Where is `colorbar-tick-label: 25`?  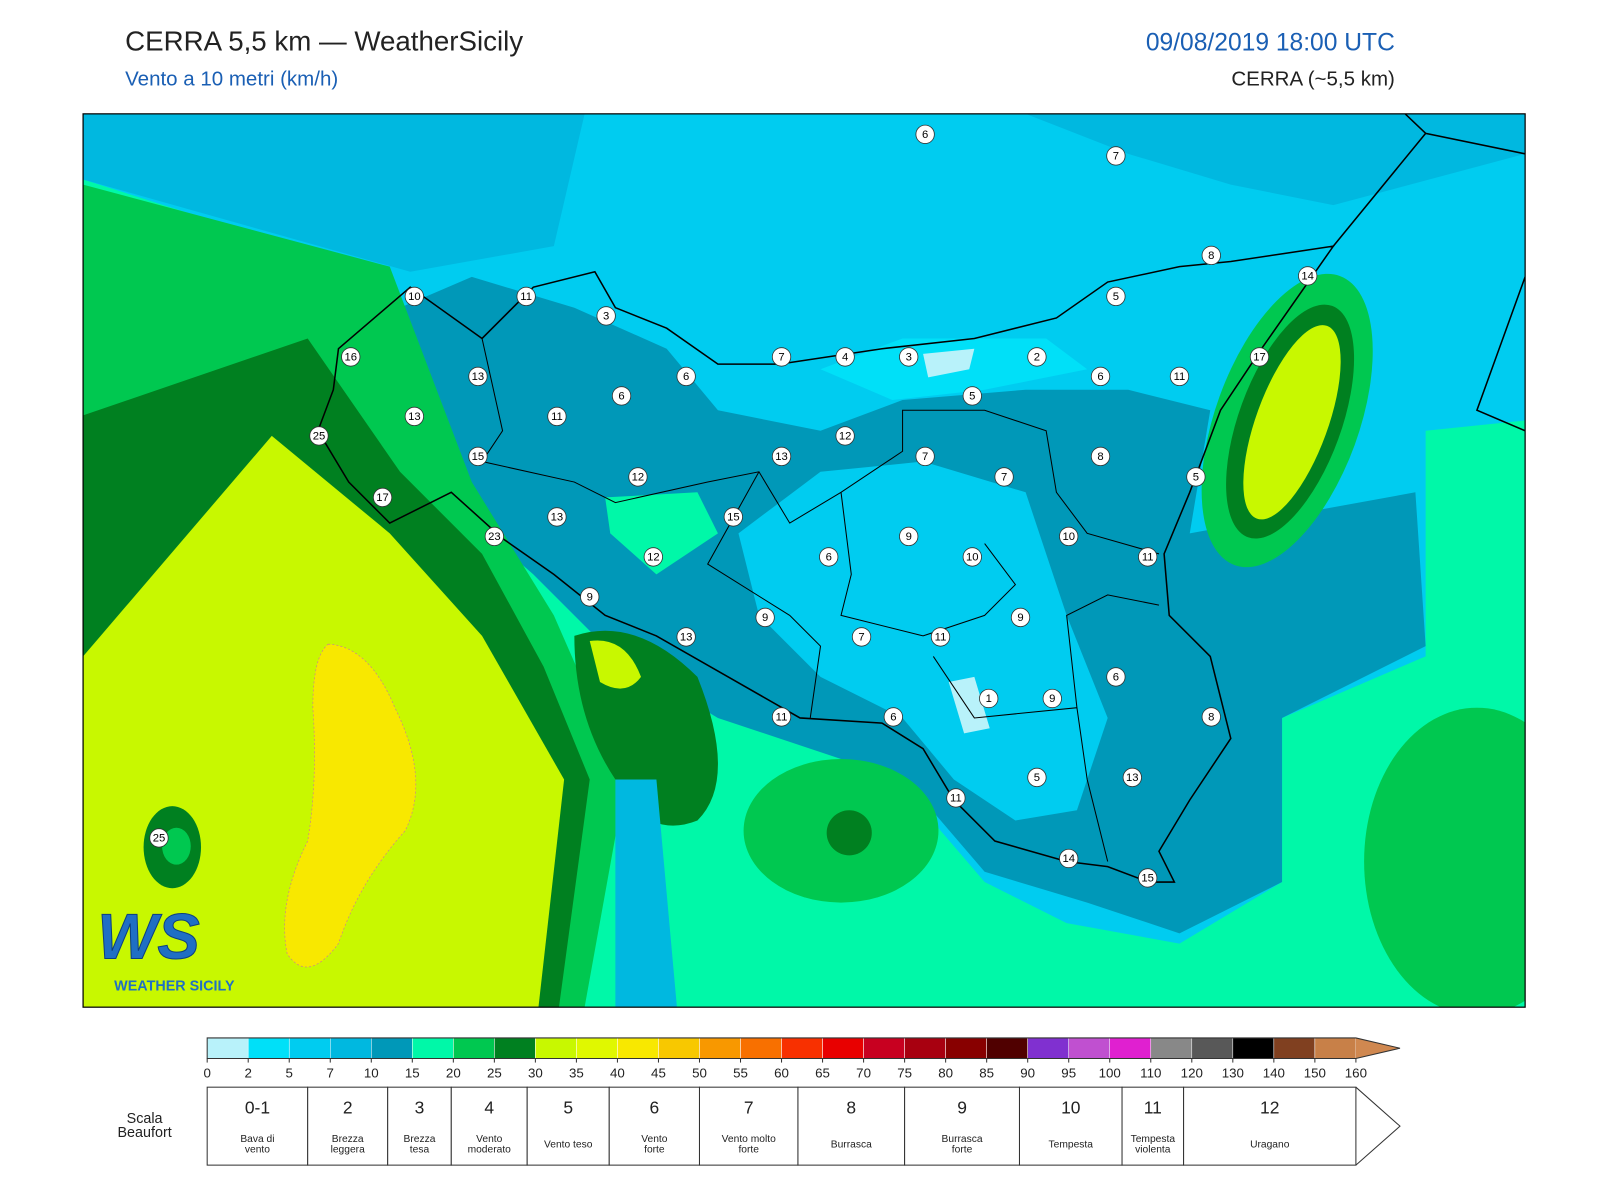 colorbar-tick-label: 25 is located at coordinates (494, 1072).